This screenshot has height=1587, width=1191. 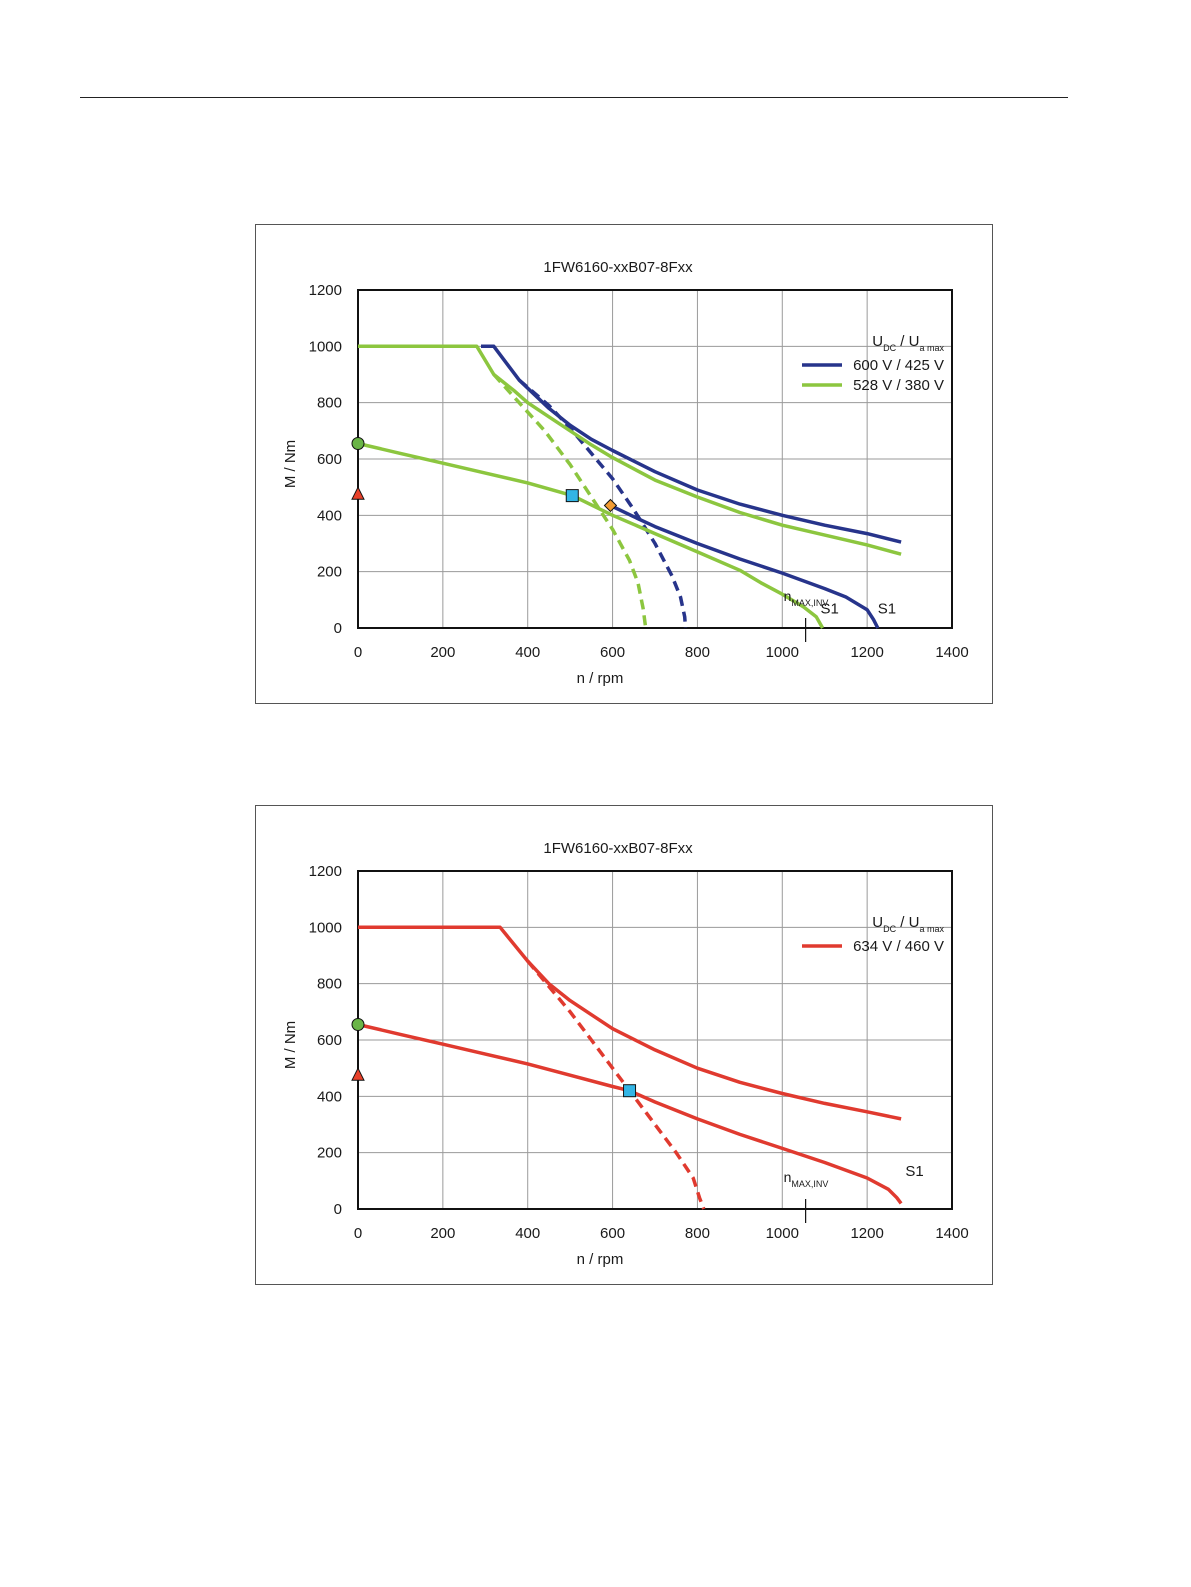 What do you see at coordinates (898, 385) in the screenshot?
I see `legend-label: 528 V / 380 V` at bounding box center [898, 385].